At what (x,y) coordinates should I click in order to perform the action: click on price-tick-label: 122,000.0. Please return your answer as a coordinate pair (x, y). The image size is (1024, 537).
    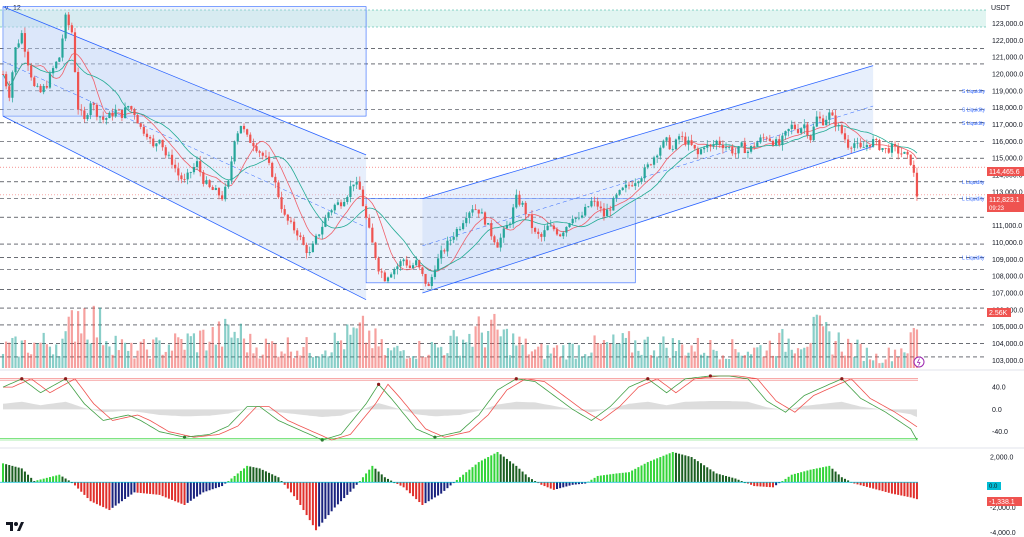
    Looking at the image, I should click on (1007, 41).